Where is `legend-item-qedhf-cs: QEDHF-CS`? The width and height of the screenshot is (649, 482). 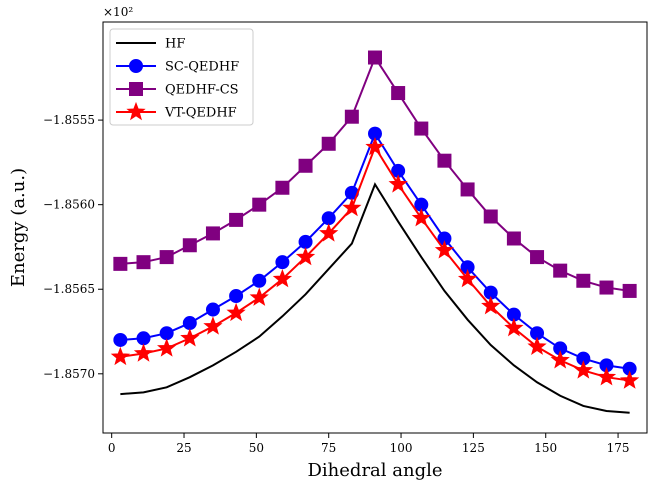 legend-item-qedhf-cs: QEDHF-CS is located at coordinates (177, 90).